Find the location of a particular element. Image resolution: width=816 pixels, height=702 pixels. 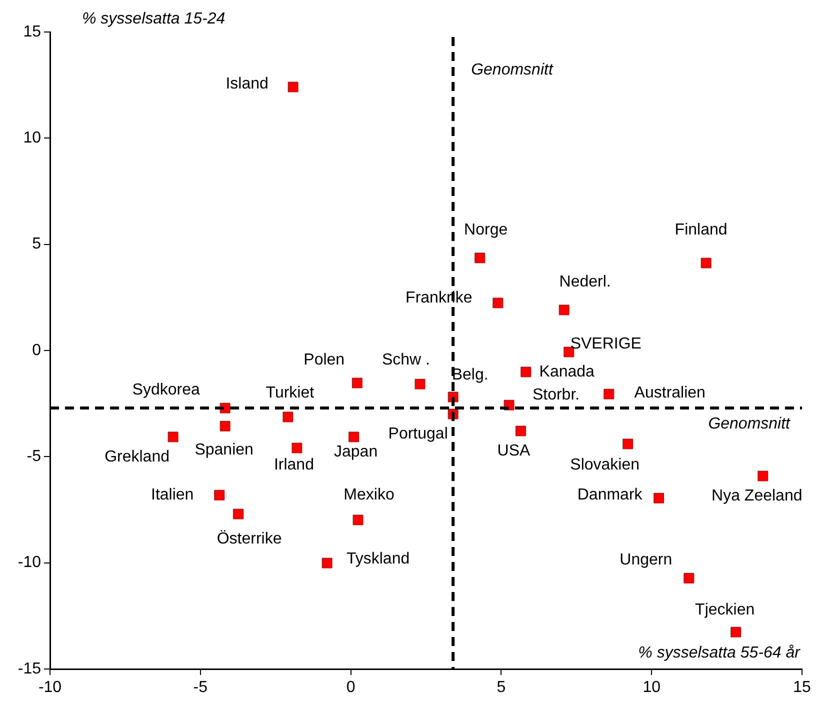

annotation: Turkiet is located at coordinates (290, 393).